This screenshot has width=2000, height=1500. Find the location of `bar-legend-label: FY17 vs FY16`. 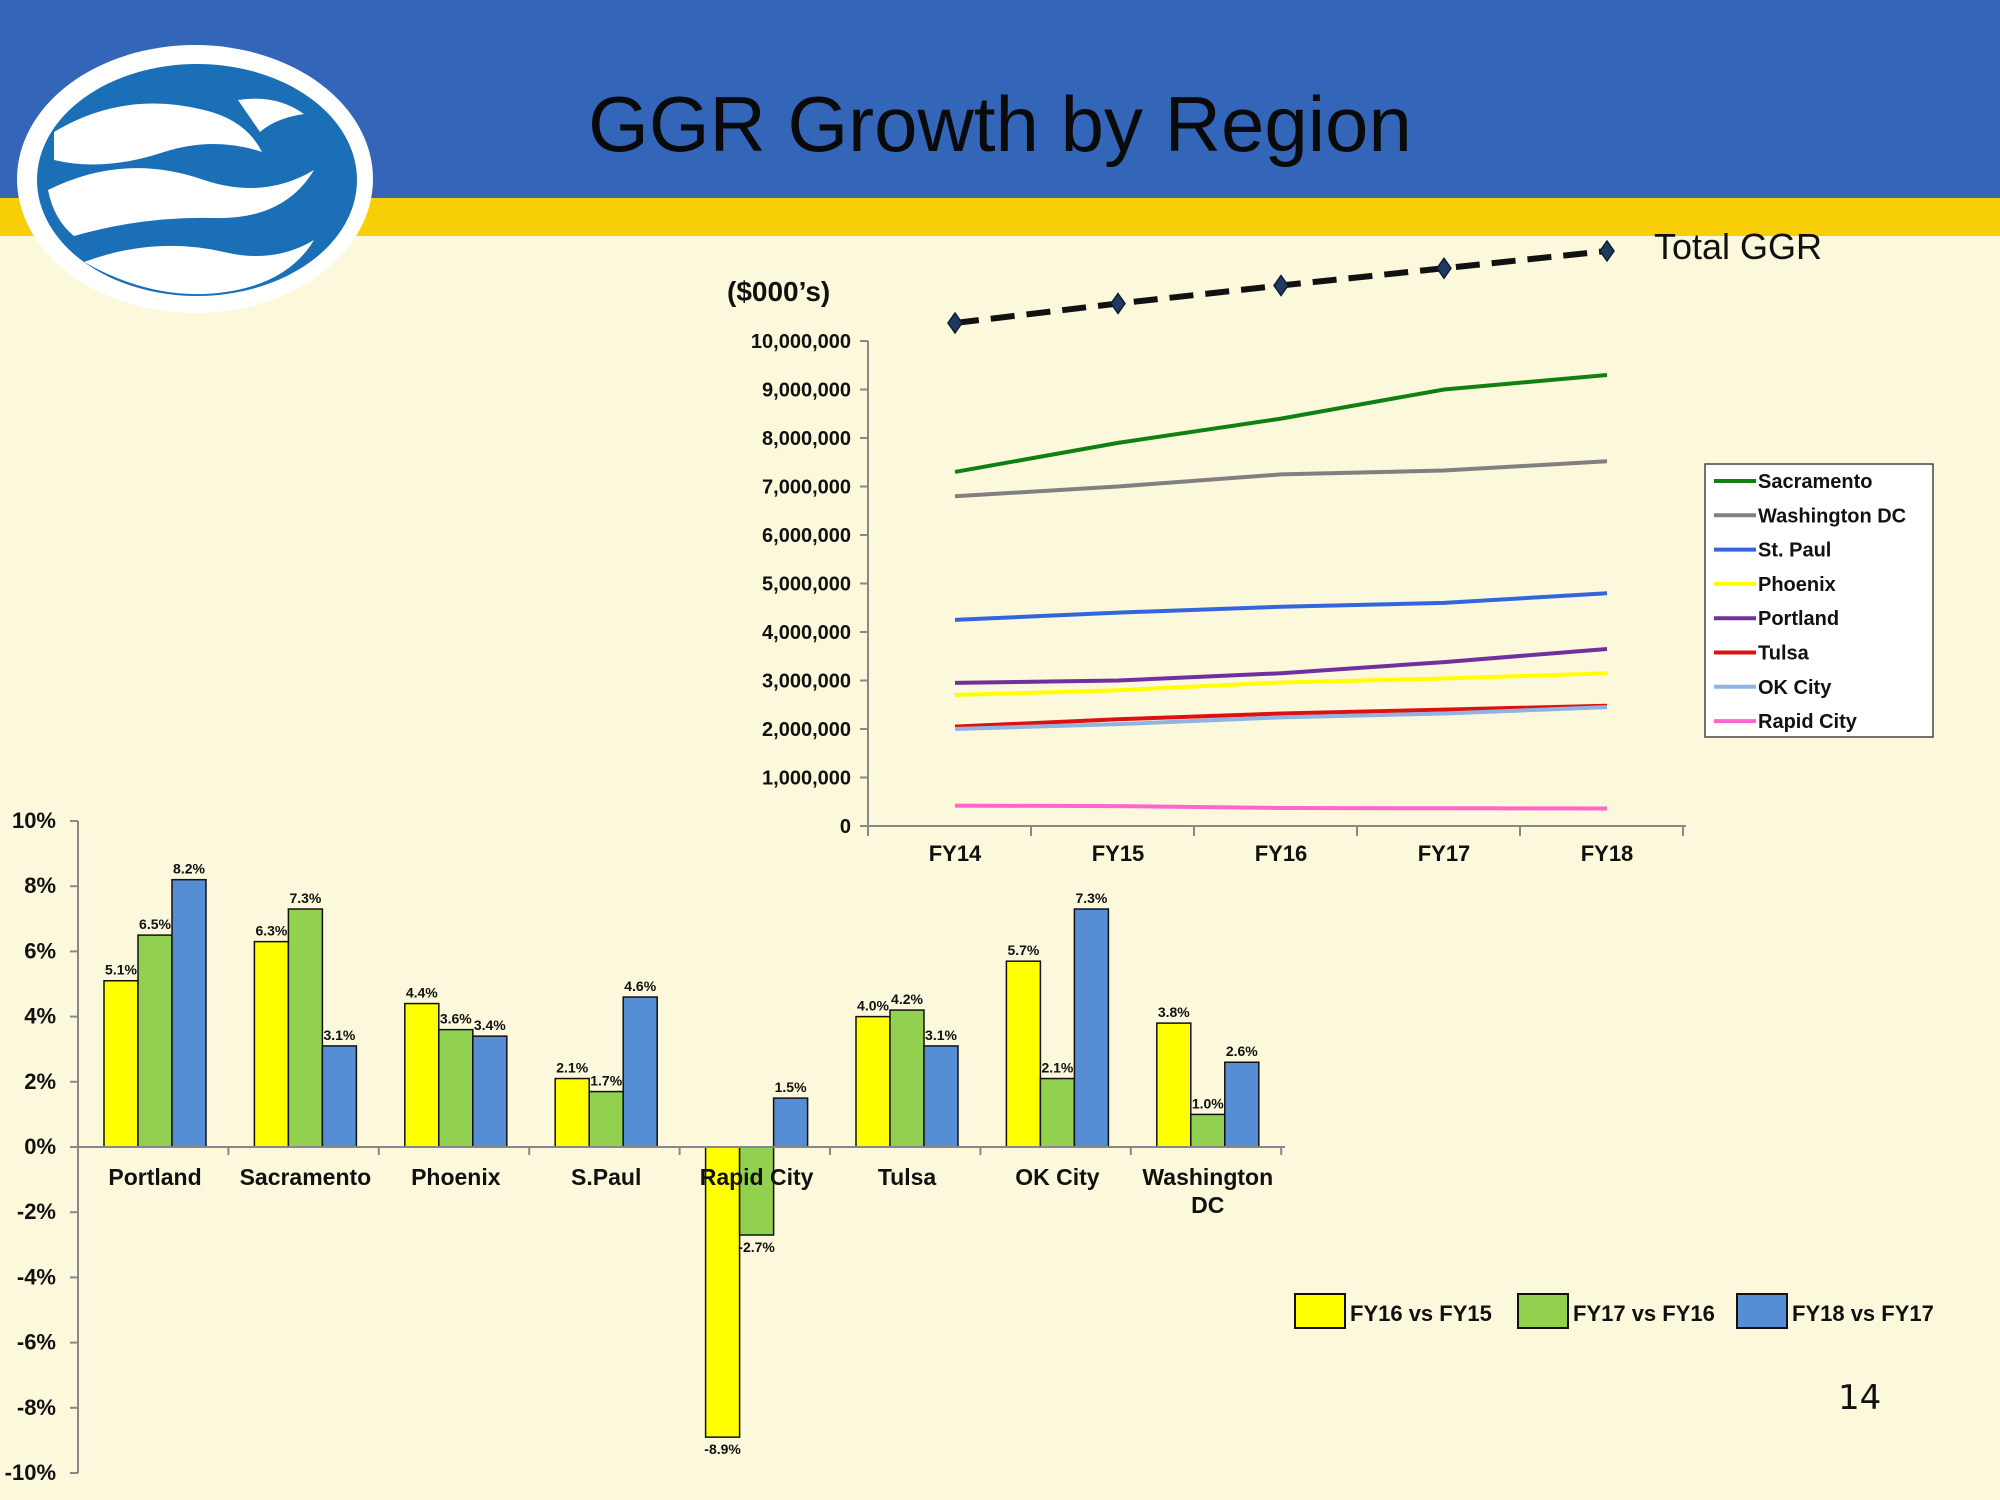

bar-legend-label: FY17 vs FY16 is located at coordinates (1644, 1313).